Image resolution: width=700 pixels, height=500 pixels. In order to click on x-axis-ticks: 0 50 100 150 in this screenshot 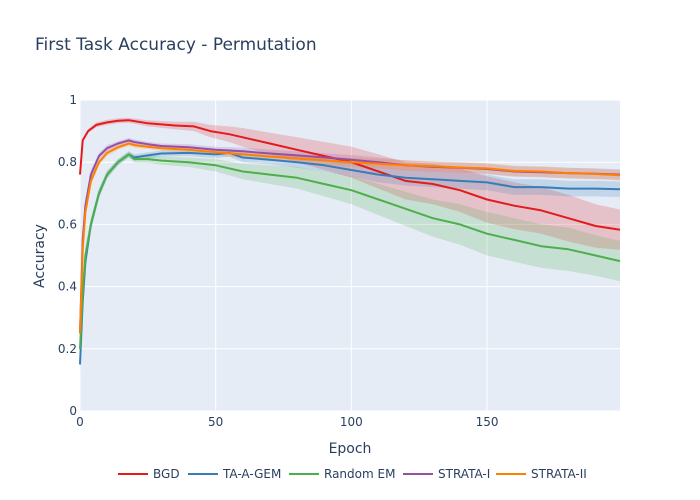, I will do `click(287, 422)`.